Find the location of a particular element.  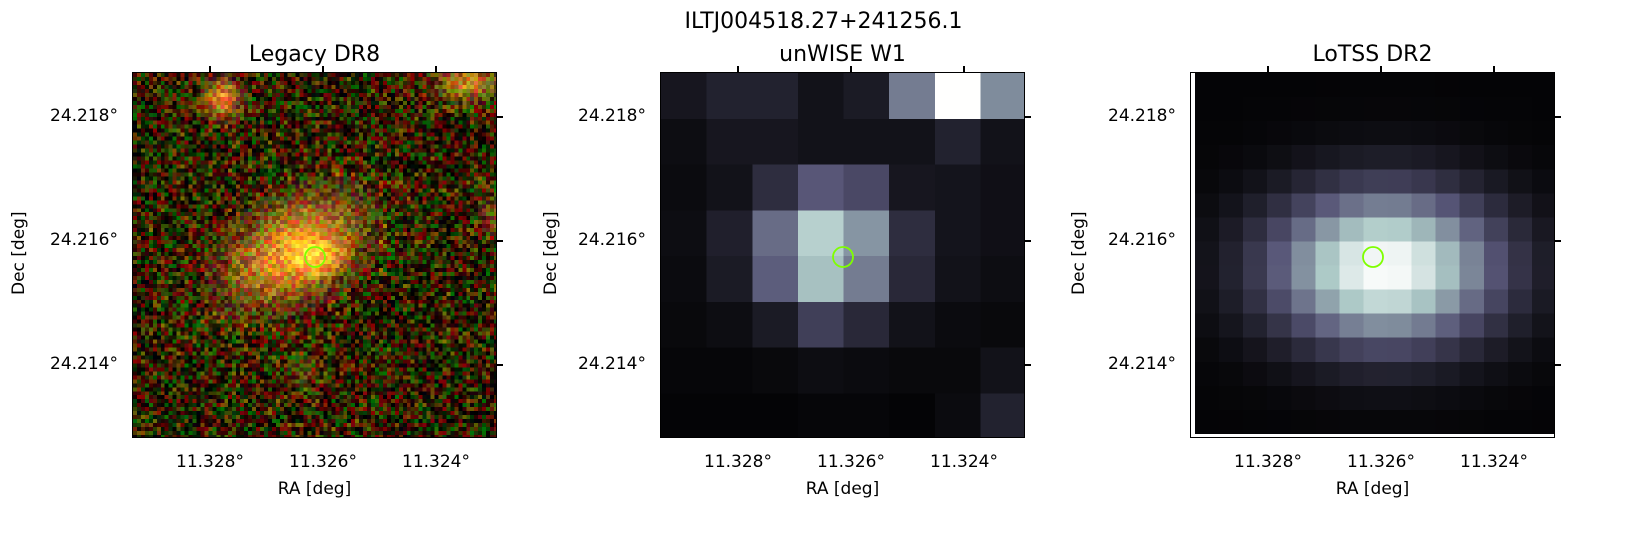

optical-image-canvas is located at coordinates (314, 255).